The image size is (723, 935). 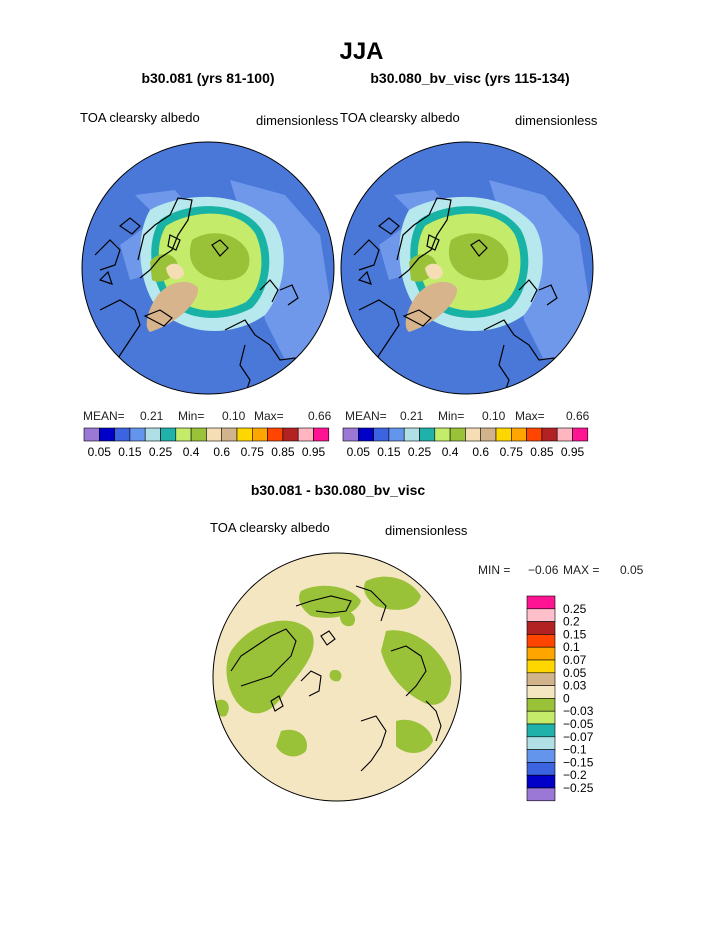 What do you see at coordinates (470, 78) in the screenshot?
I see `panel2-title: b30.080_bv_visc (yrs 115-134)` at bounding box center [470, 78].